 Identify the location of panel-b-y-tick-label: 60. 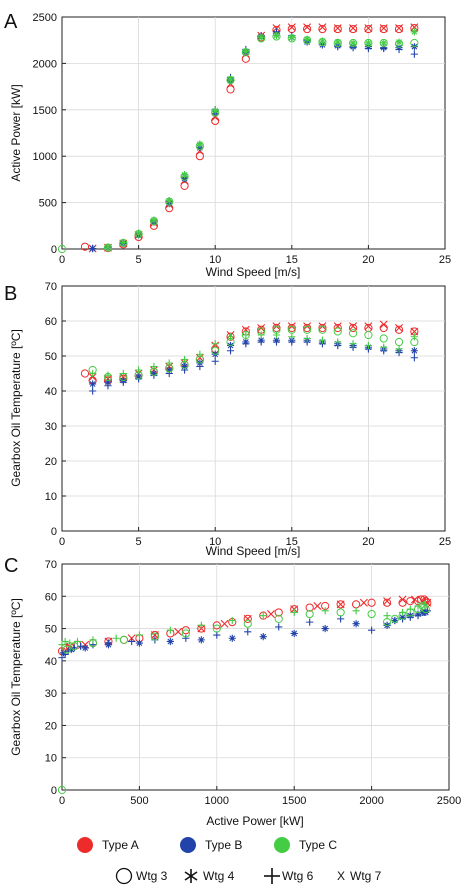
(51, 322).